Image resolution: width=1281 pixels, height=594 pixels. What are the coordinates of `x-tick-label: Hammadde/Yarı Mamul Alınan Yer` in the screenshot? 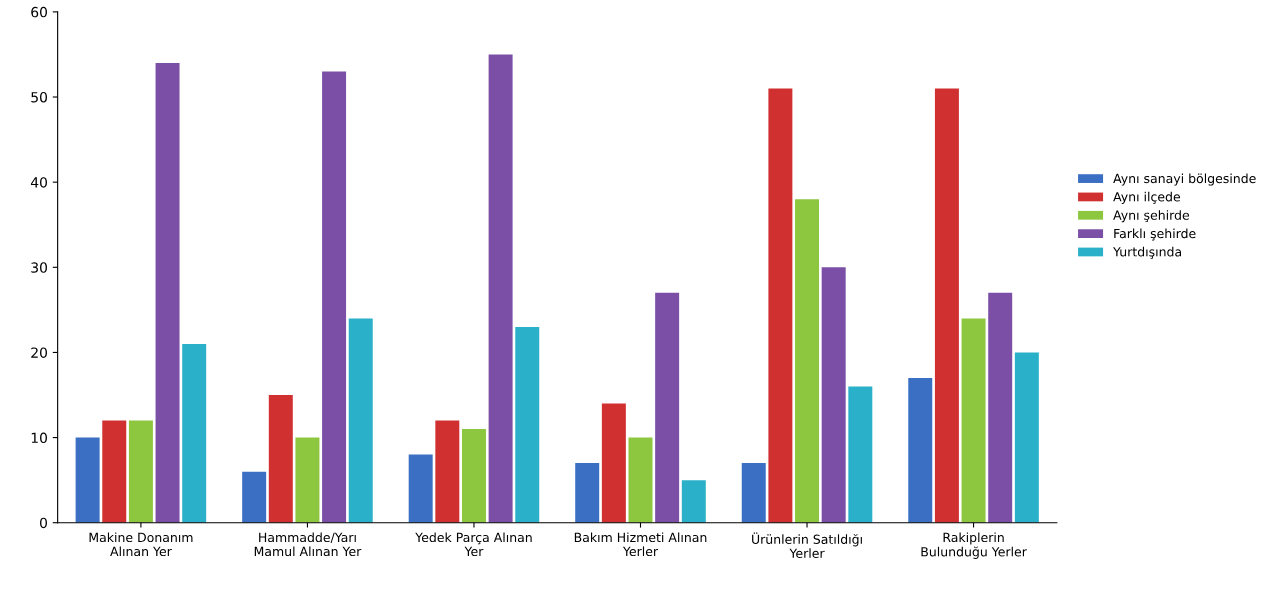 It's located at (308, 544).